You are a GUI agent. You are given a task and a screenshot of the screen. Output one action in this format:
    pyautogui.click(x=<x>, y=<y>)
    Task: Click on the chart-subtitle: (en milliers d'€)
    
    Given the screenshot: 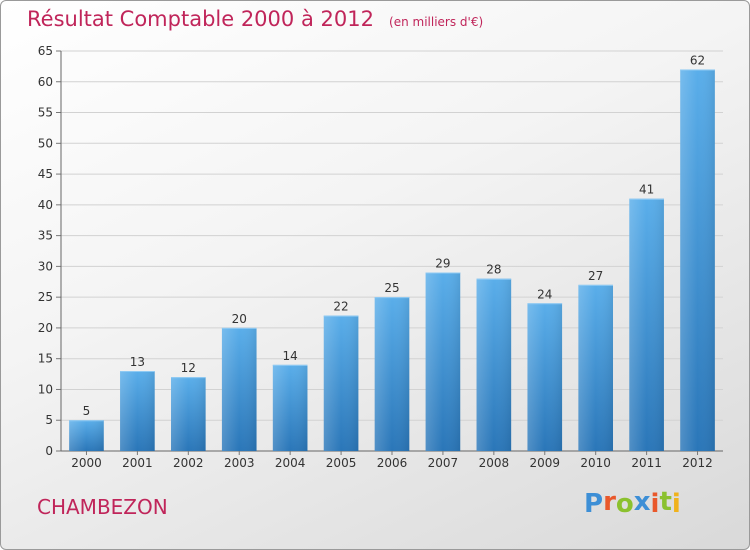 What is the action you would take?
    pyautogui.click(x=436, y=22)
    